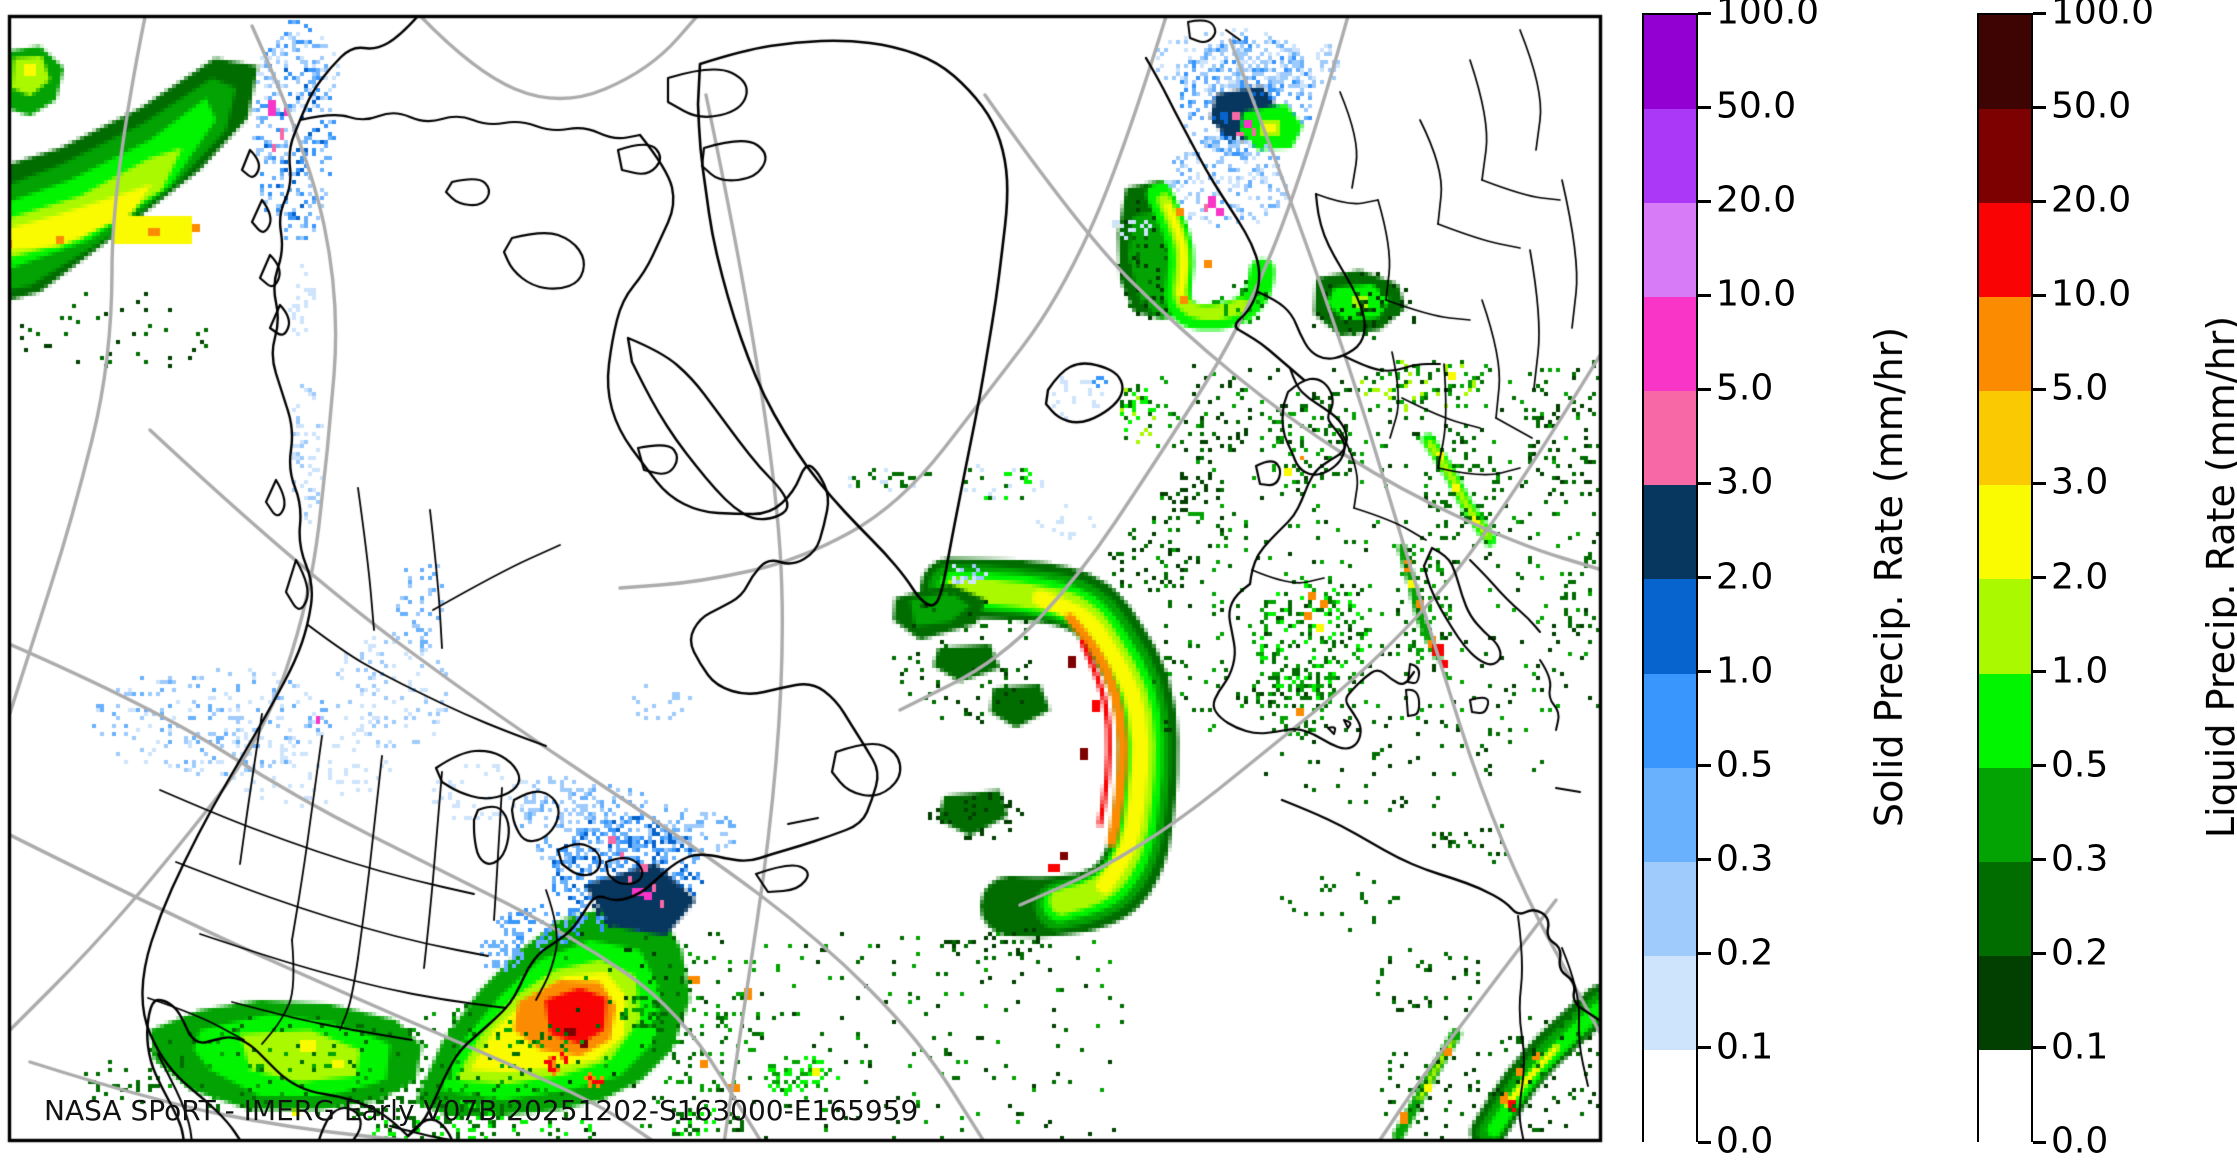 This screenshot has width=2237, height=1167. I want to click on liquid-tick-label: 0.1, so click(2080, 1047).